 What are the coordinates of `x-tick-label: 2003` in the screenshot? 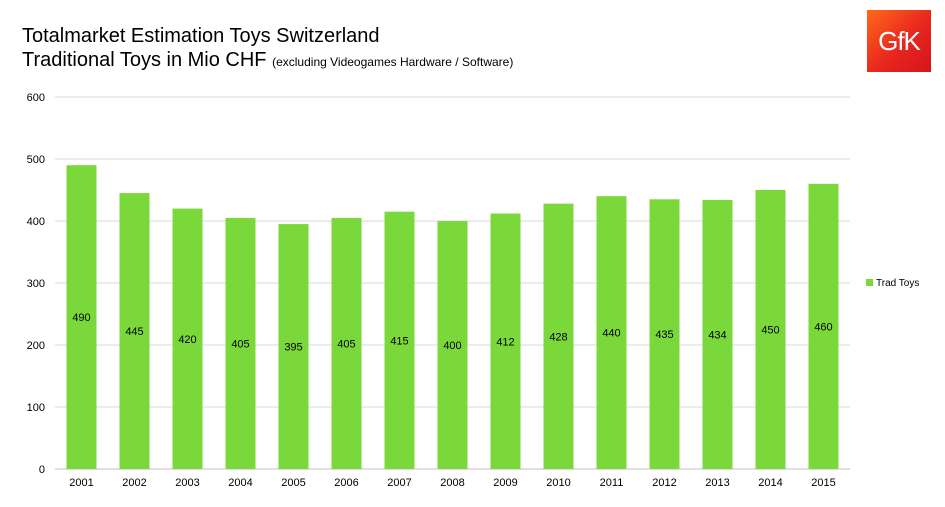 It's located at (187, 483).